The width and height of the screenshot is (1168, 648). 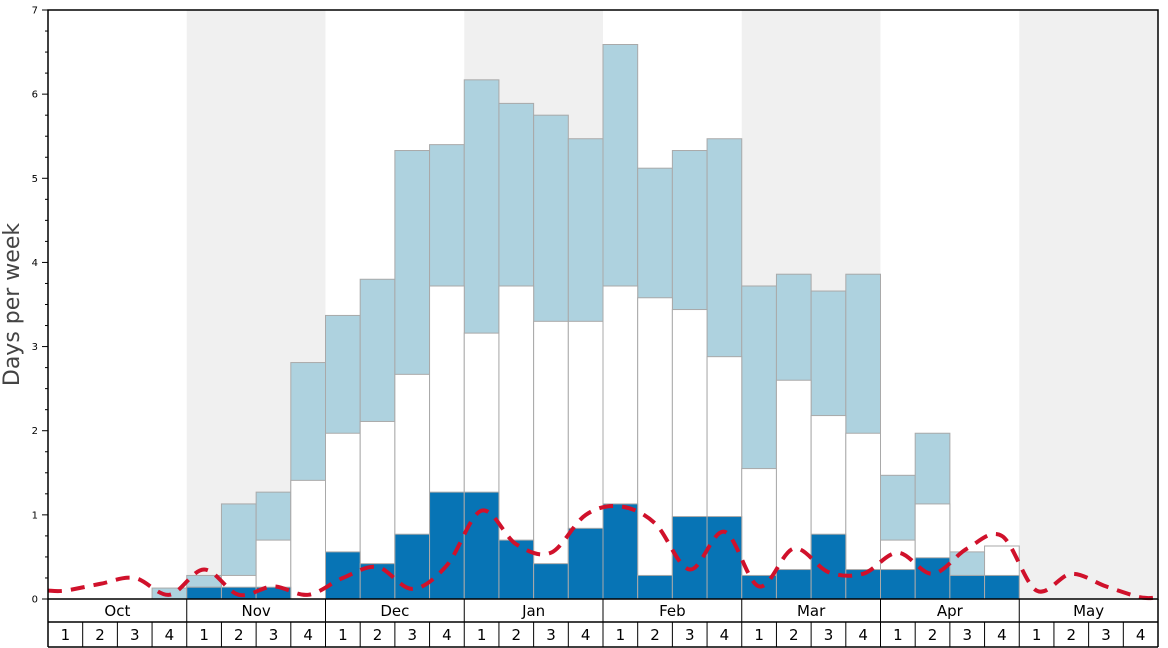 What do you see at coordinates (672, 611) in the screenshot?
I see `month-label-feb: Feb` at bounding box center [672, 611].